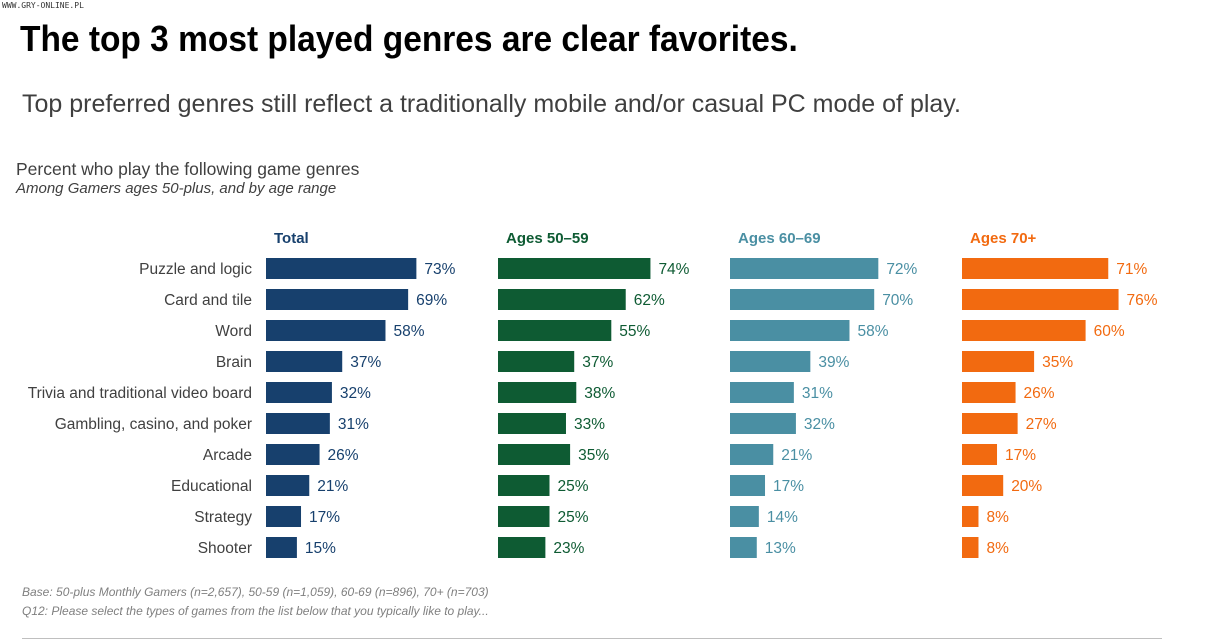 The height and width of the screenshot is (640, 1209). I want to click on data-label: 74%, so click(673, 269).